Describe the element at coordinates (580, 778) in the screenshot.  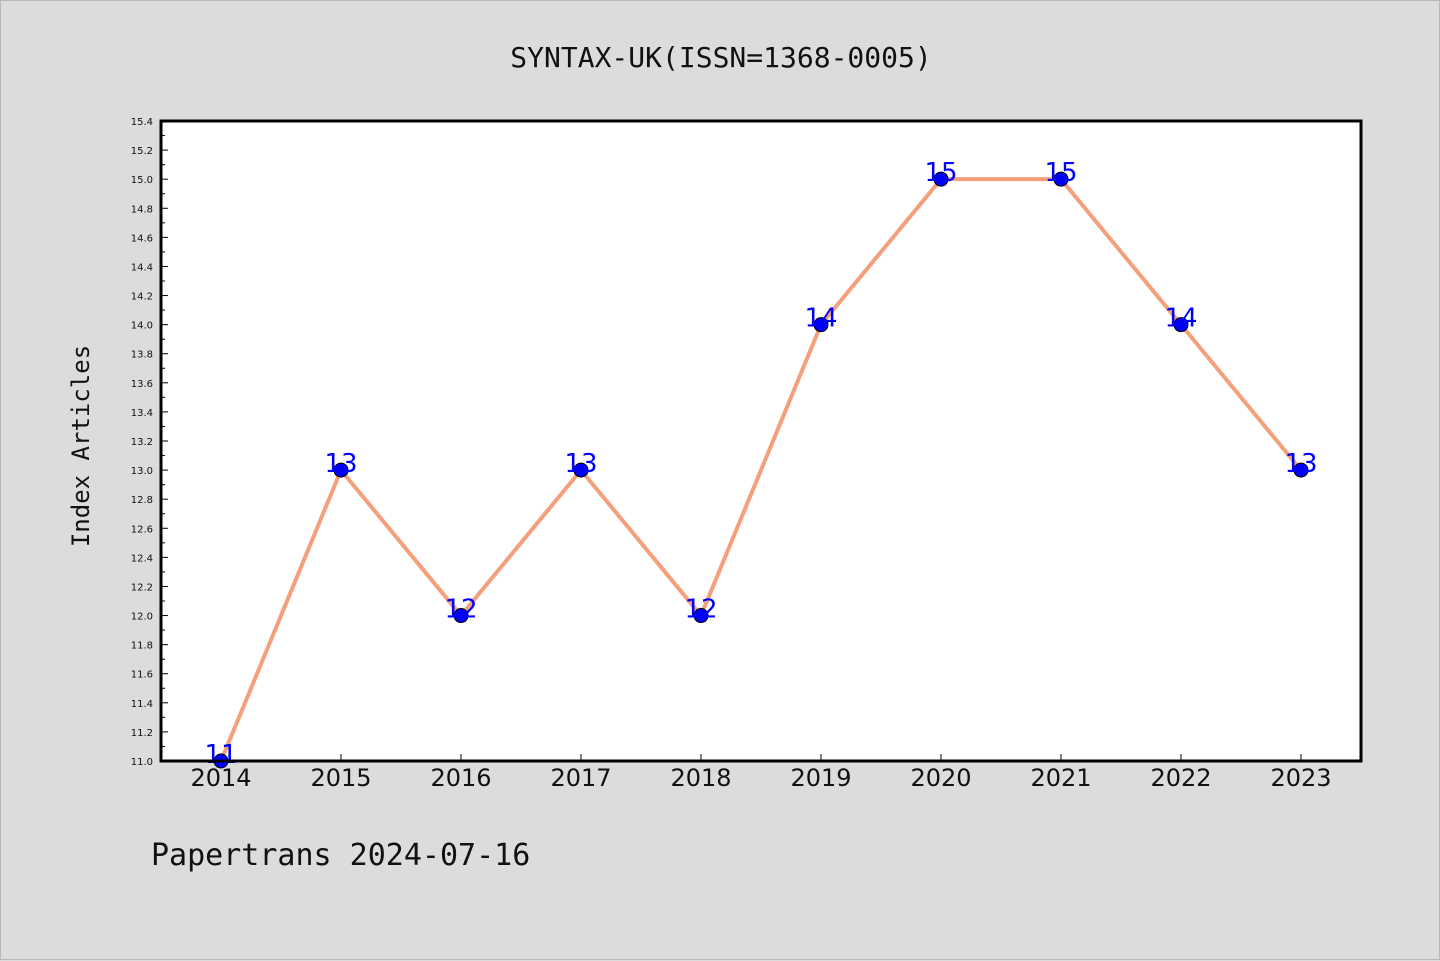
I see `x-tick-label: 2017` at that location.